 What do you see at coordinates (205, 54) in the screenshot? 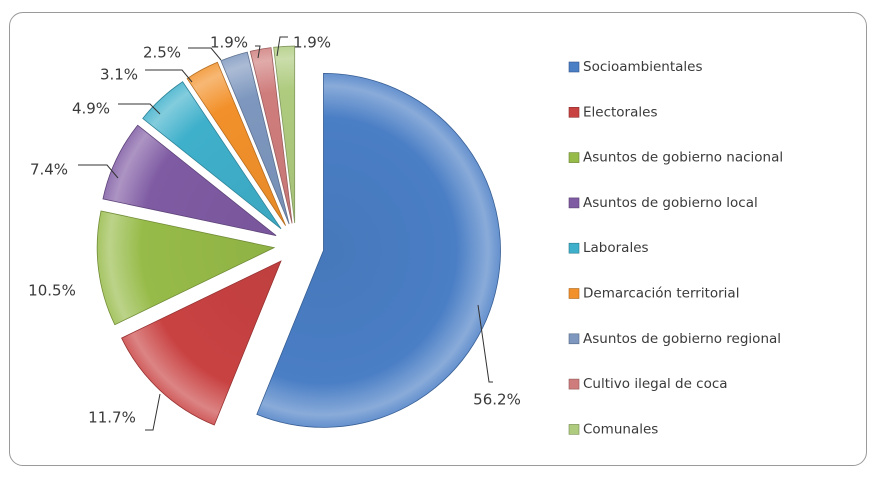
I see `leader-line-asuntos-de-gobierno-regional` at bounding box center [205, 54].